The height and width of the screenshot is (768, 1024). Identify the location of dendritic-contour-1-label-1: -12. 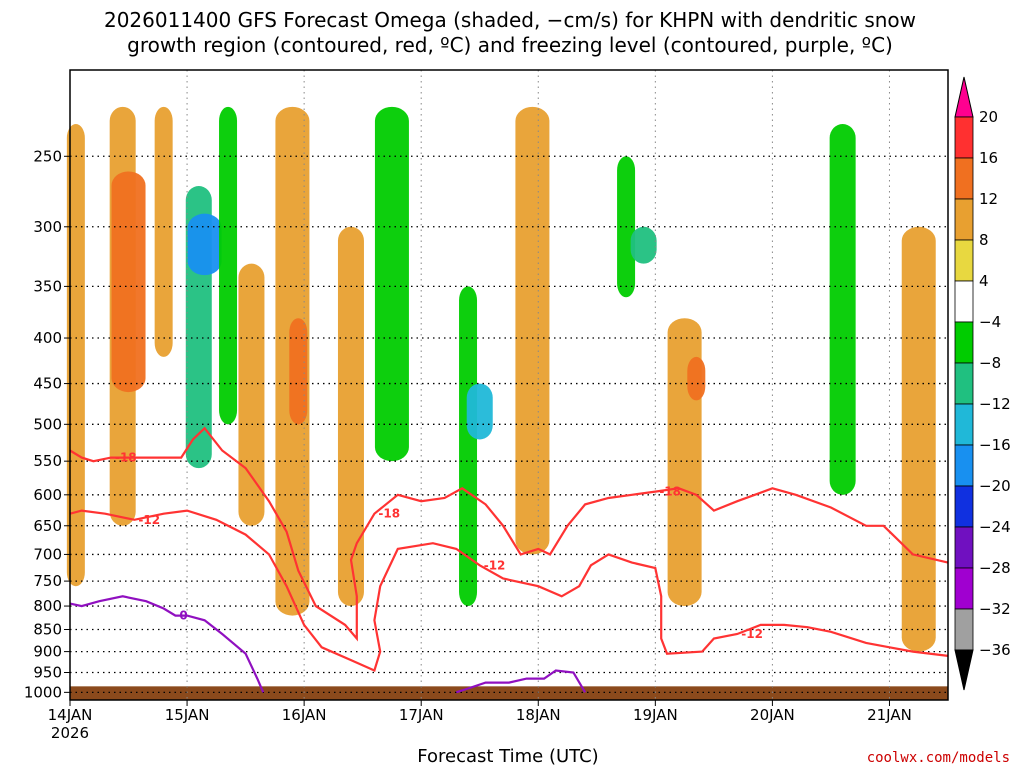
(495, 565).